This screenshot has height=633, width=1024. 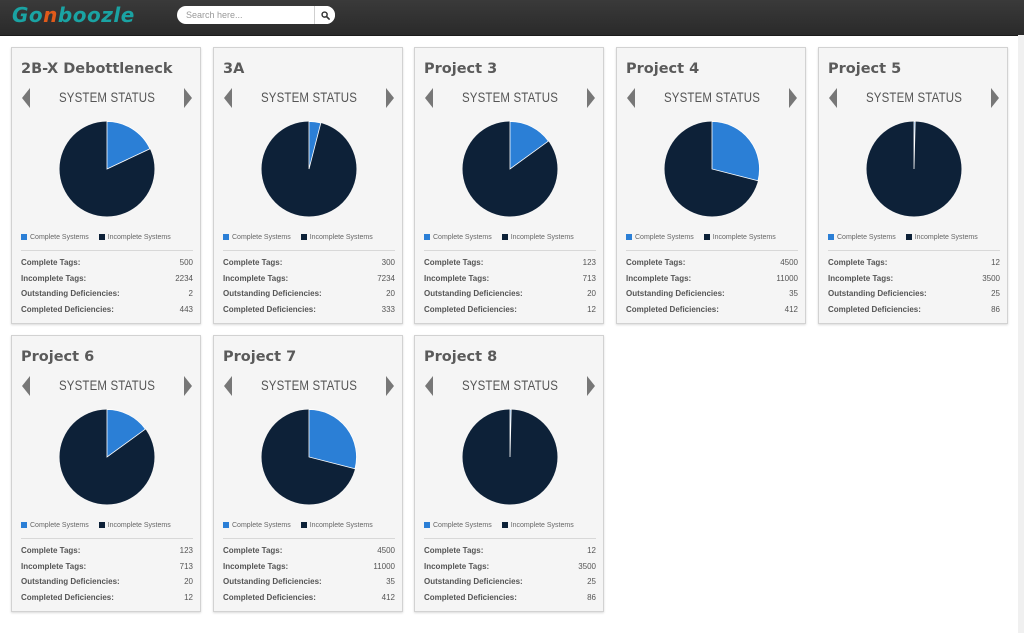 I want to click on project-title: 3A, so click(x=234, y=69).